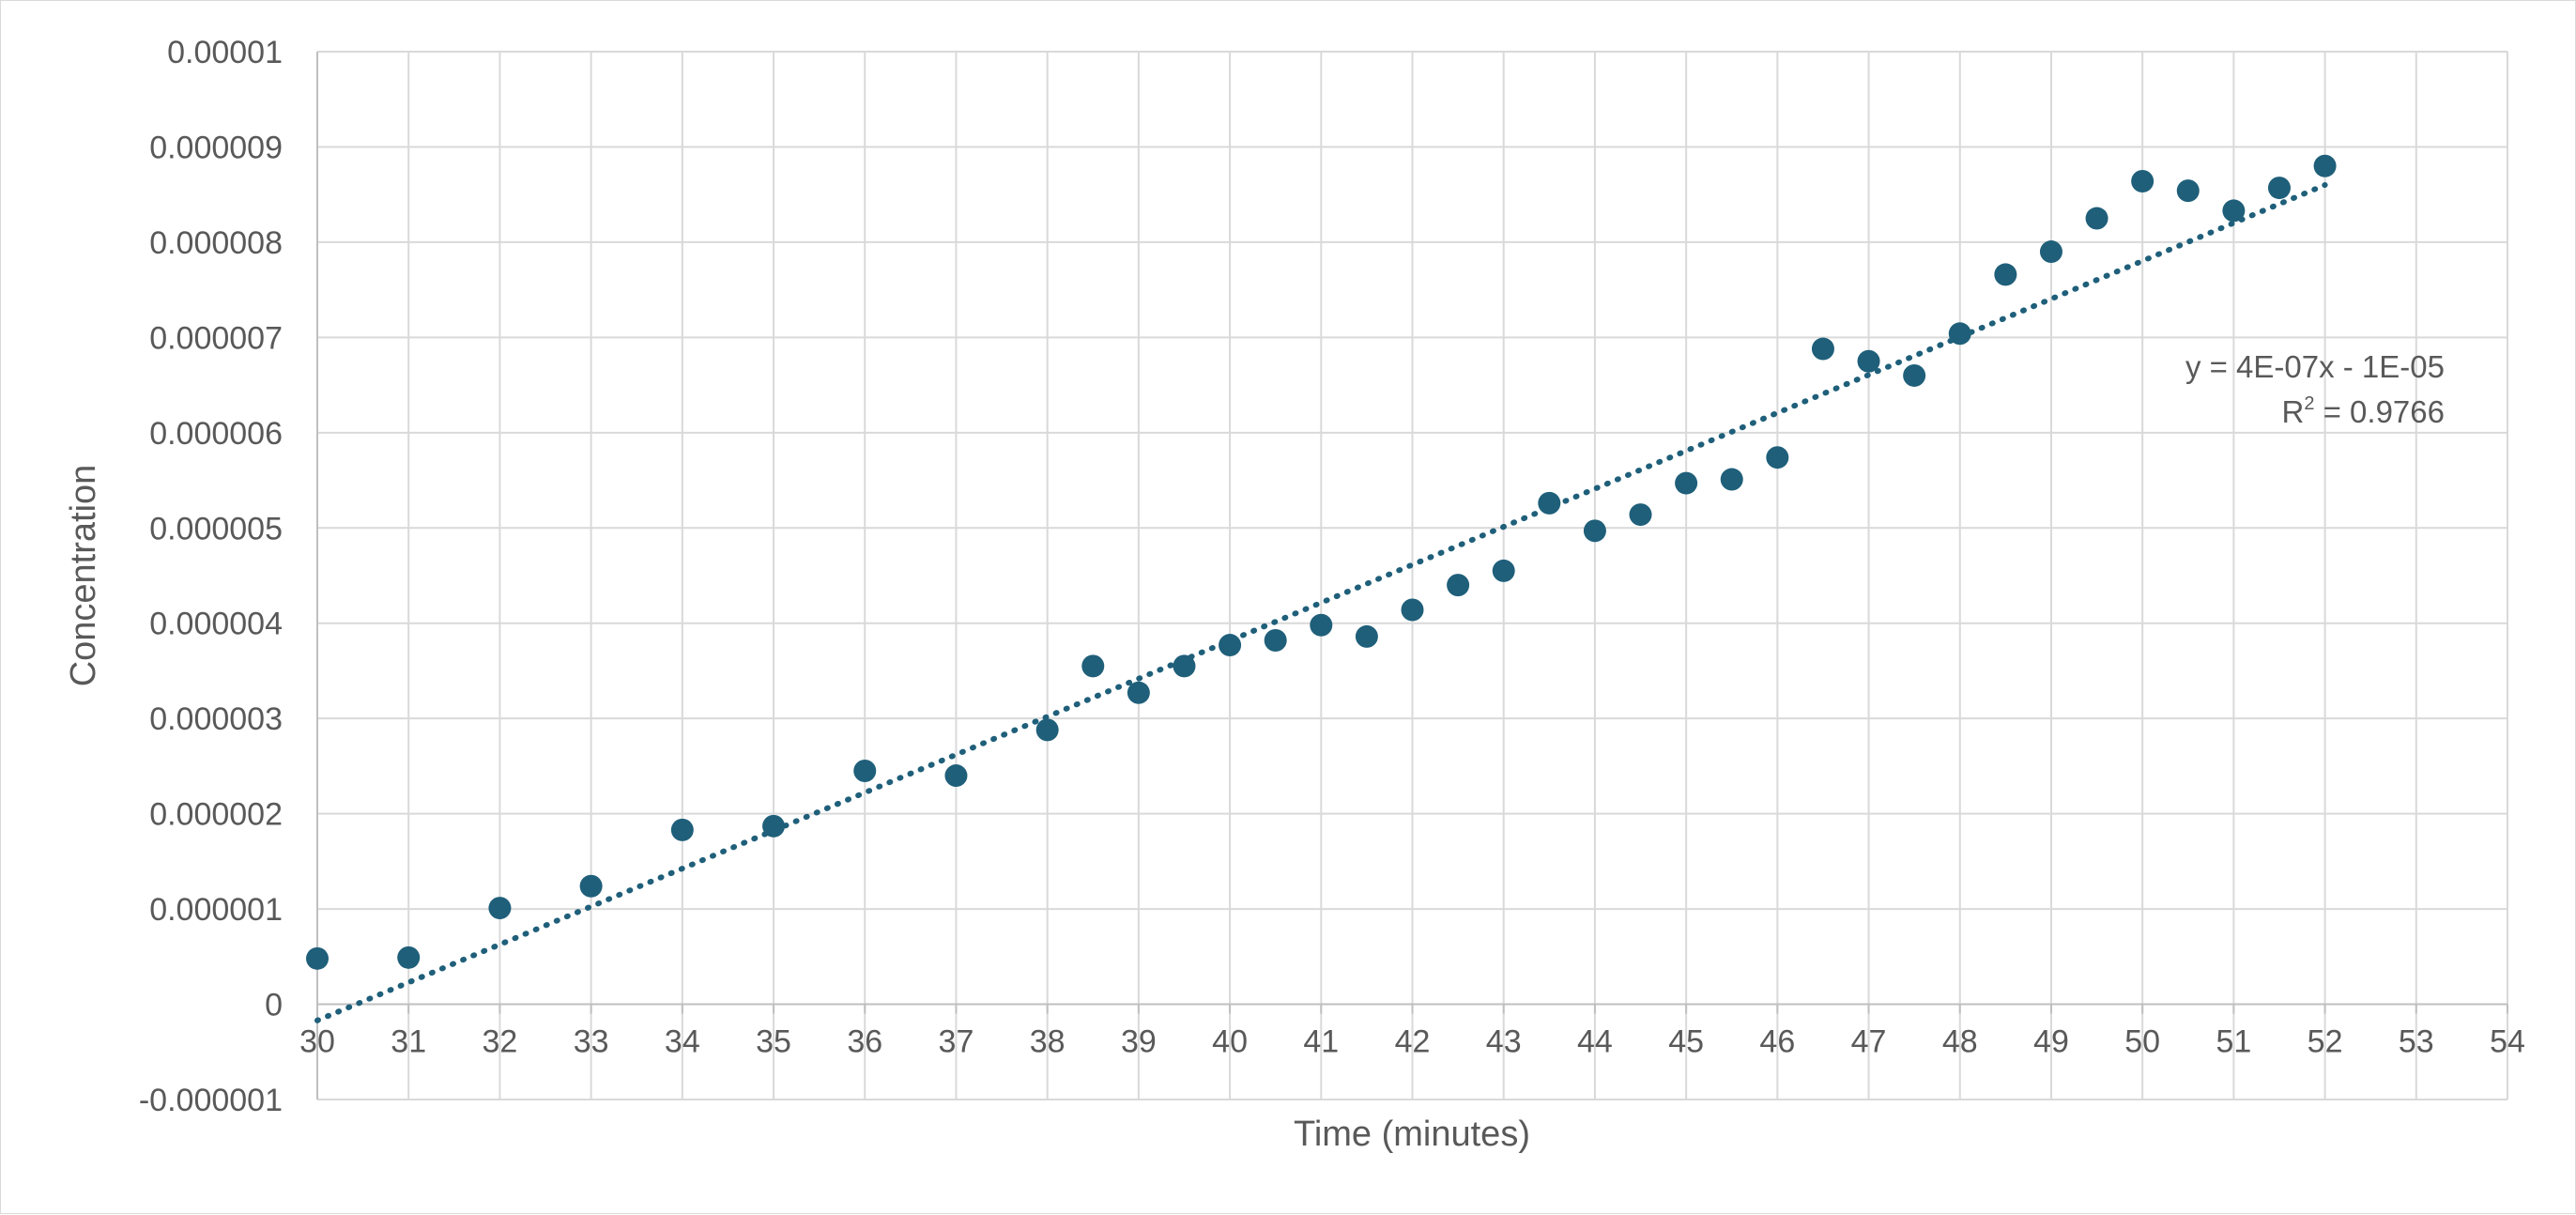 This screenshot has height=1215, width=2576. I want to click on x-tick-label: 35, so click(774, 1042).